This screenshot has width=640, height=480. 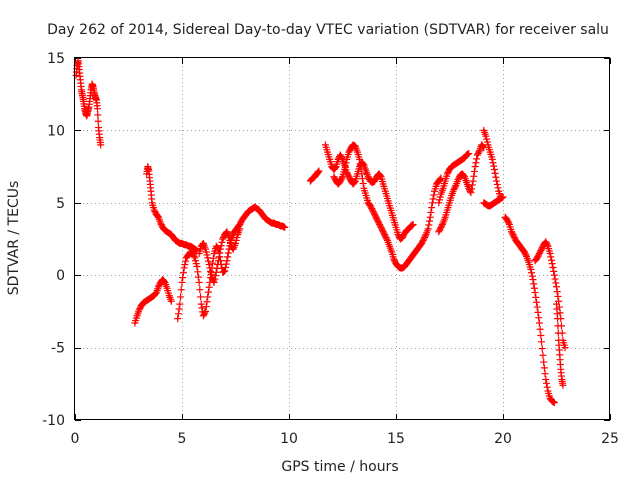 I want to click on y-tick-label: 10, so click(x=56, y=131).